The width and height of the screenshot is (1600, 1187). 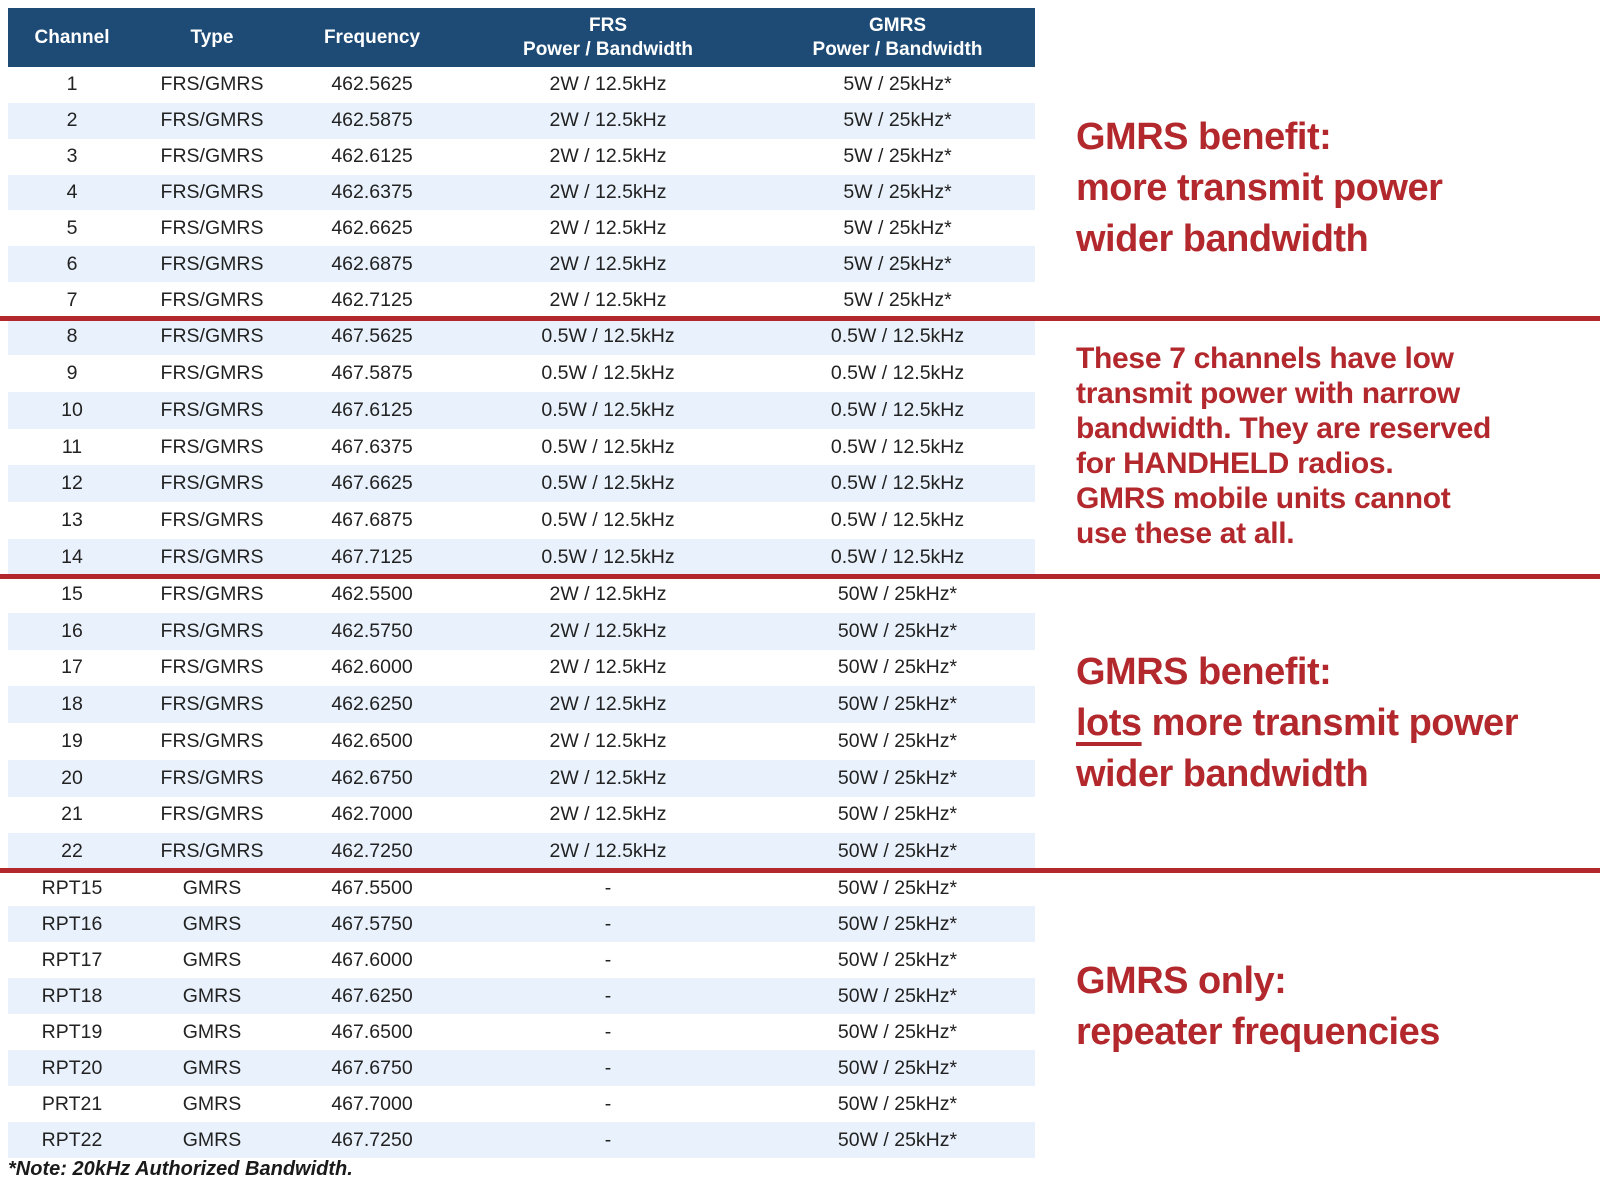 What do you see at coordinates (1222, 239) in the screenshot?
I see `annotation-line: wider bandwidth` at bounding box center [1222, 239].